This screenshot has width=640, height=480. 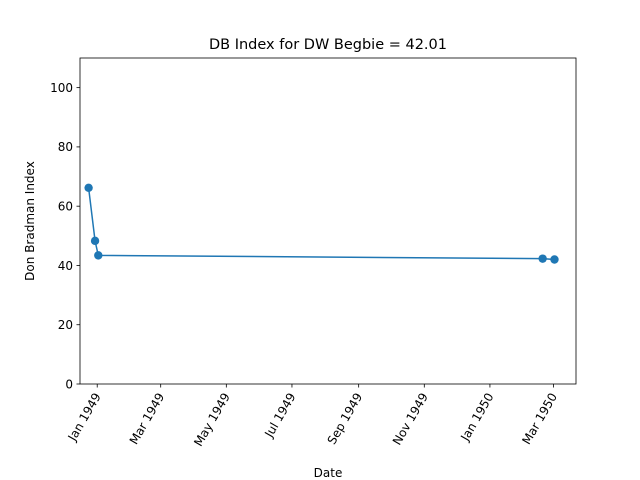 What do you see at coordinates (61, 88) in the screenshot?
I see `y-tick-label: 100` at bounding box center [61, 88].